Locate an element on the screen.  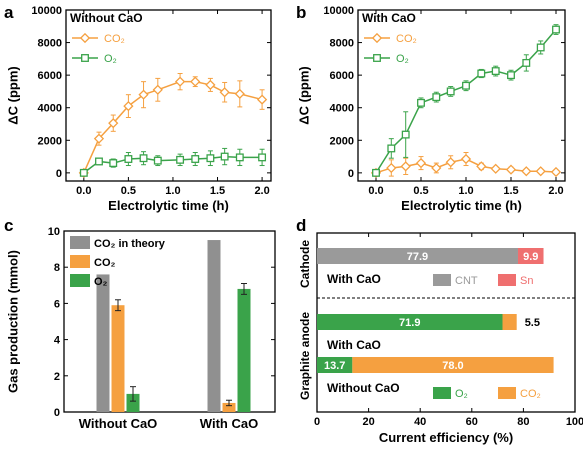
y-tick-label-b: 8000 is located at coordinates (342, 44).